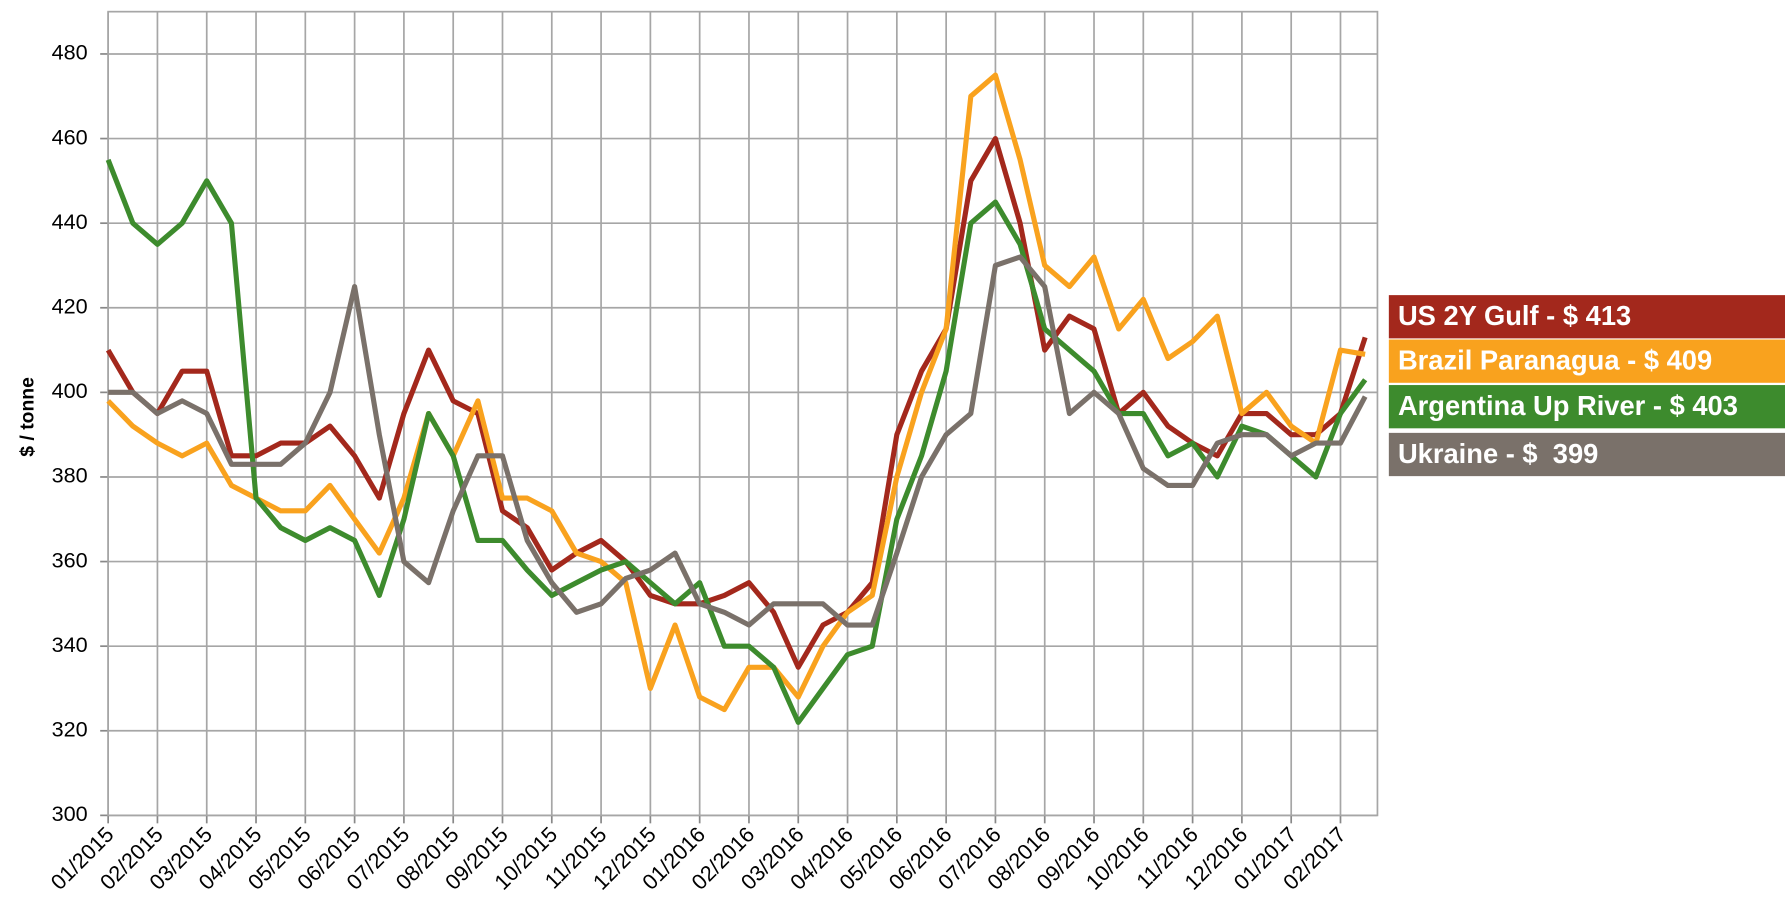 This screenshot has width=1785, height=909. What do you see at coordinates (70, 136) in the screenshot?
I see `y-tick-label: 460` at bounding box center [70, 136].